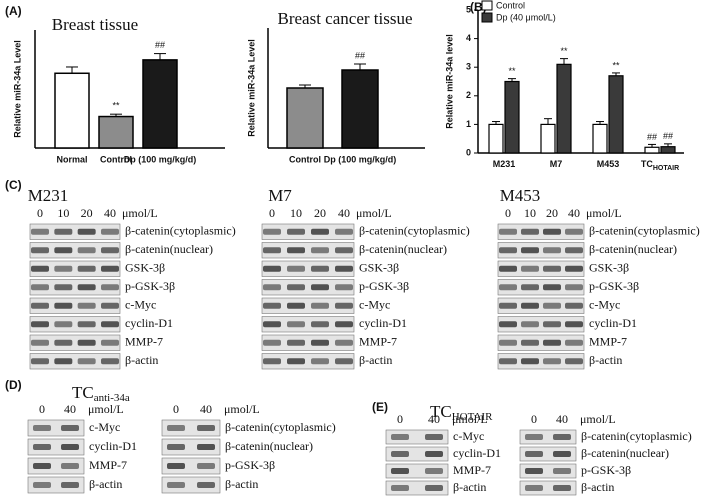  Describe the element at coordinates (95, 24) in the screenshot. I see `chart-title: Breast tissue` at that location.